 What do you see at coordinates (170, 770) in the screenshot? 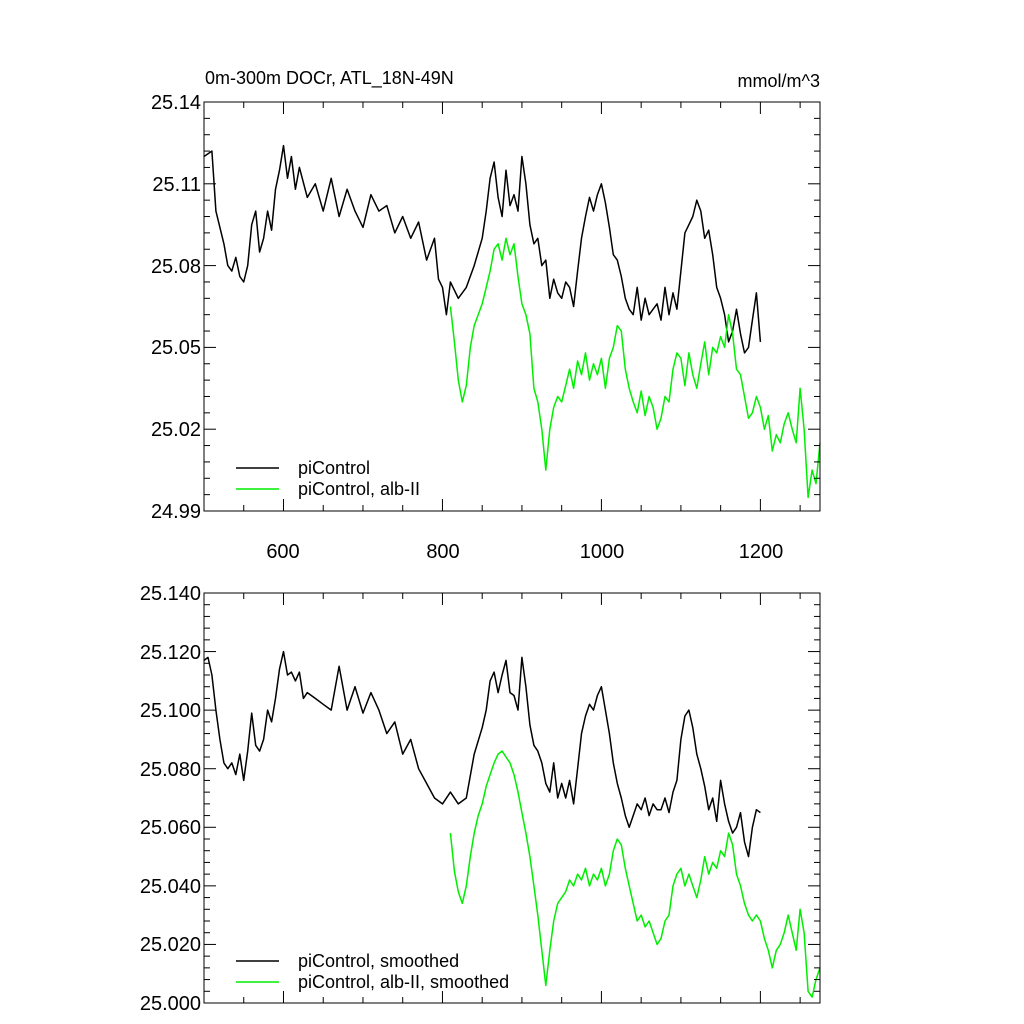
I see `bottom-y-tick-label: 25.080` at bounding box center [170, 770].